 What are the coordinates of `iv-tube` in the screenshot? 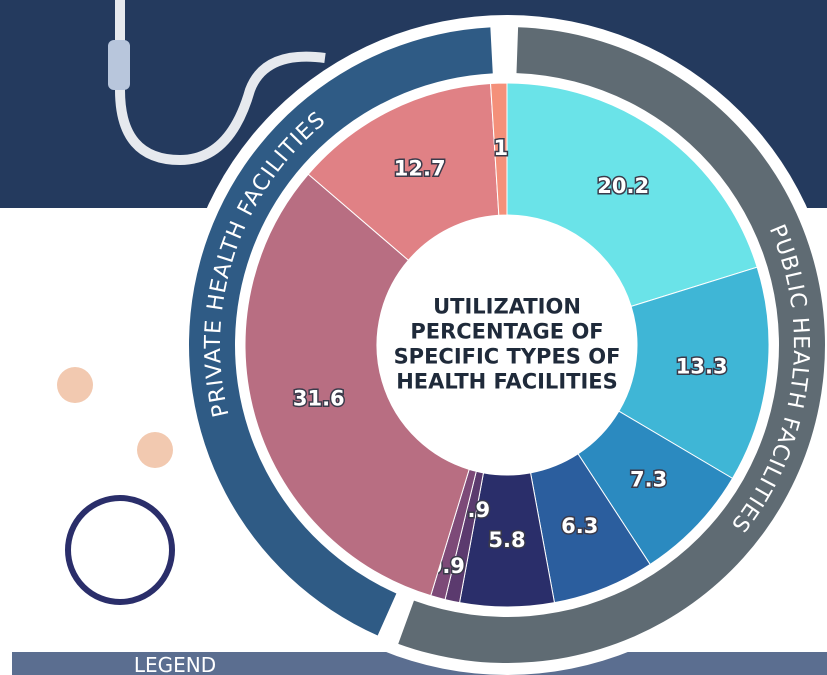 It's located at (220, 83).